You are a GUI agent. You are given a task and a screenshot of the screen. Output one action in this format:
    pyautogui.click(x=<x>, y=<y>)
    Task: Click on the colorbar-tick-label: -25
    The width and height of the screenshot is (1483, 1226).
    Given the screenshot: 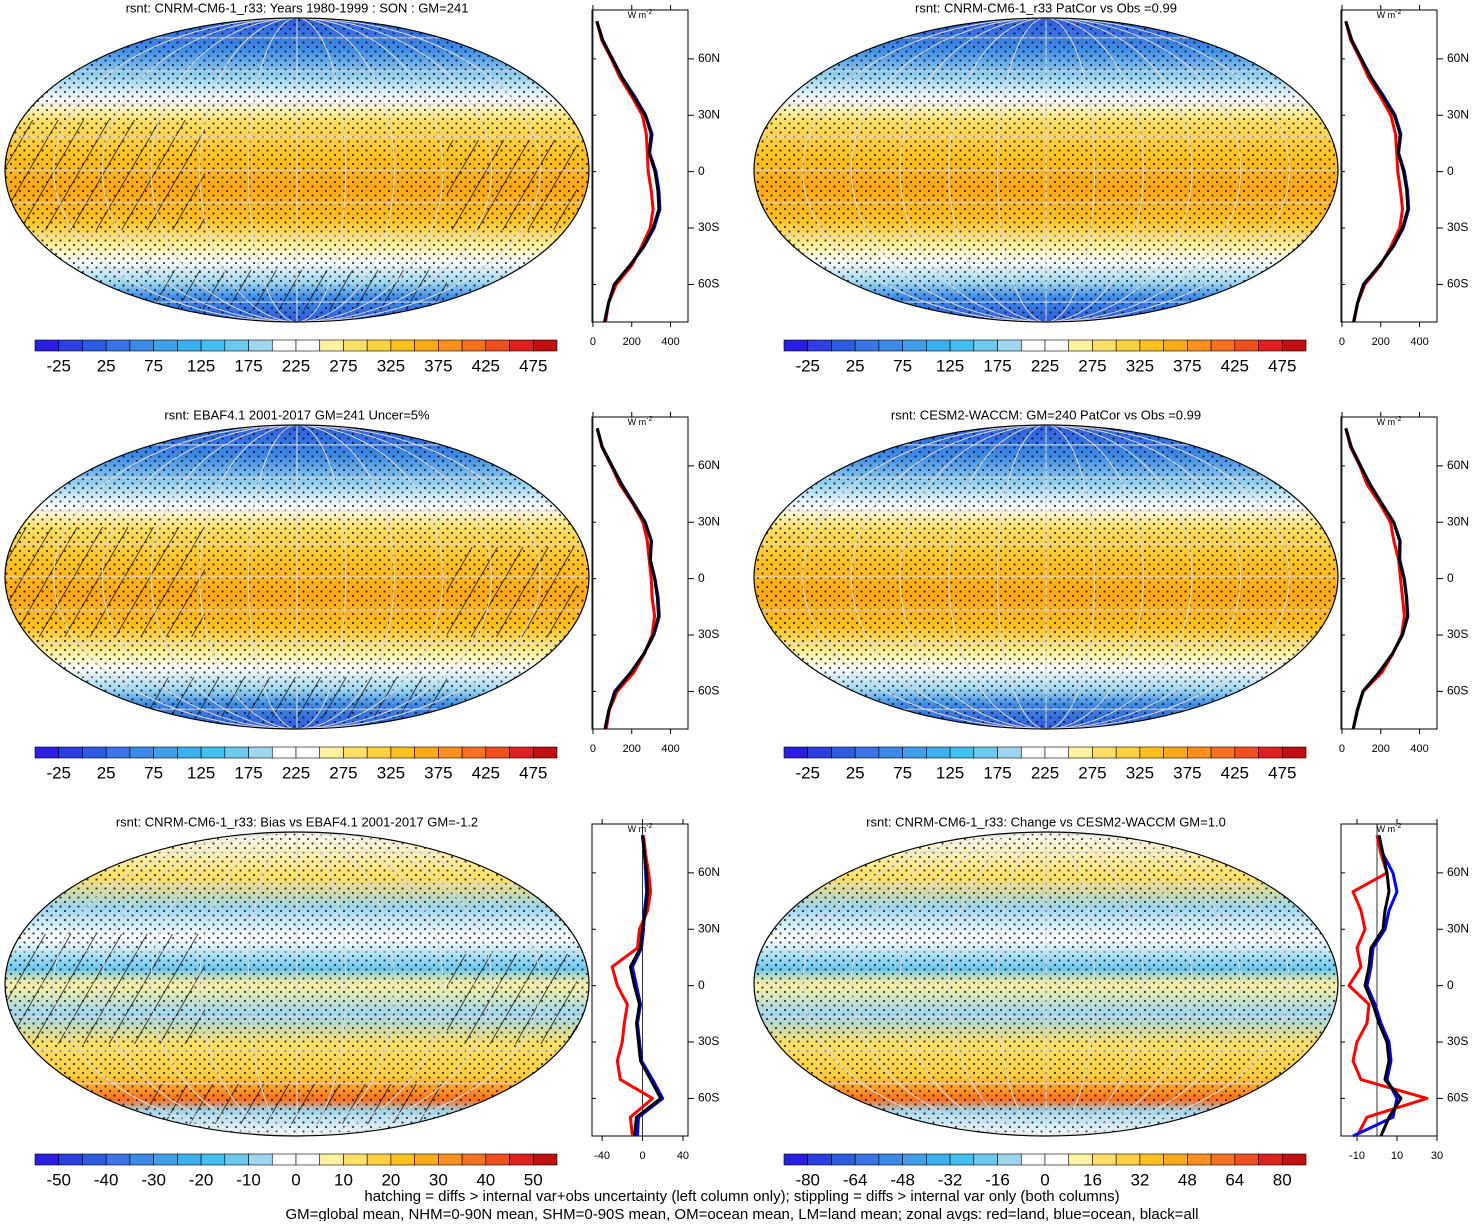 What is the action you would take?
    pyautogui.click(x=807, y=365)
    